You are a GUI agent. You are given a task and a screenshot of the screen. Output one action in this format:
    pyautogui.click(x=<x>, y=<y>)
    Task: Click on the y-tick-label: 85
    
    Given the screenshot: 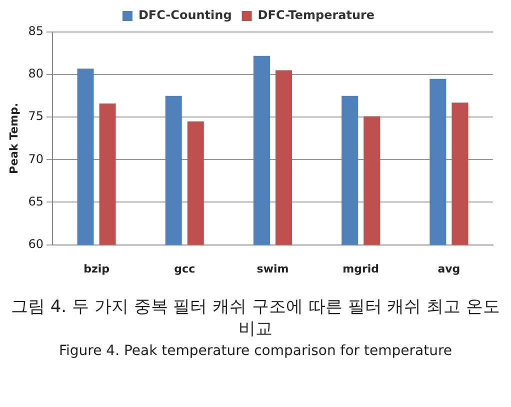 What is the action you would take?
    pyautogui.click(x=36, y=31)
    